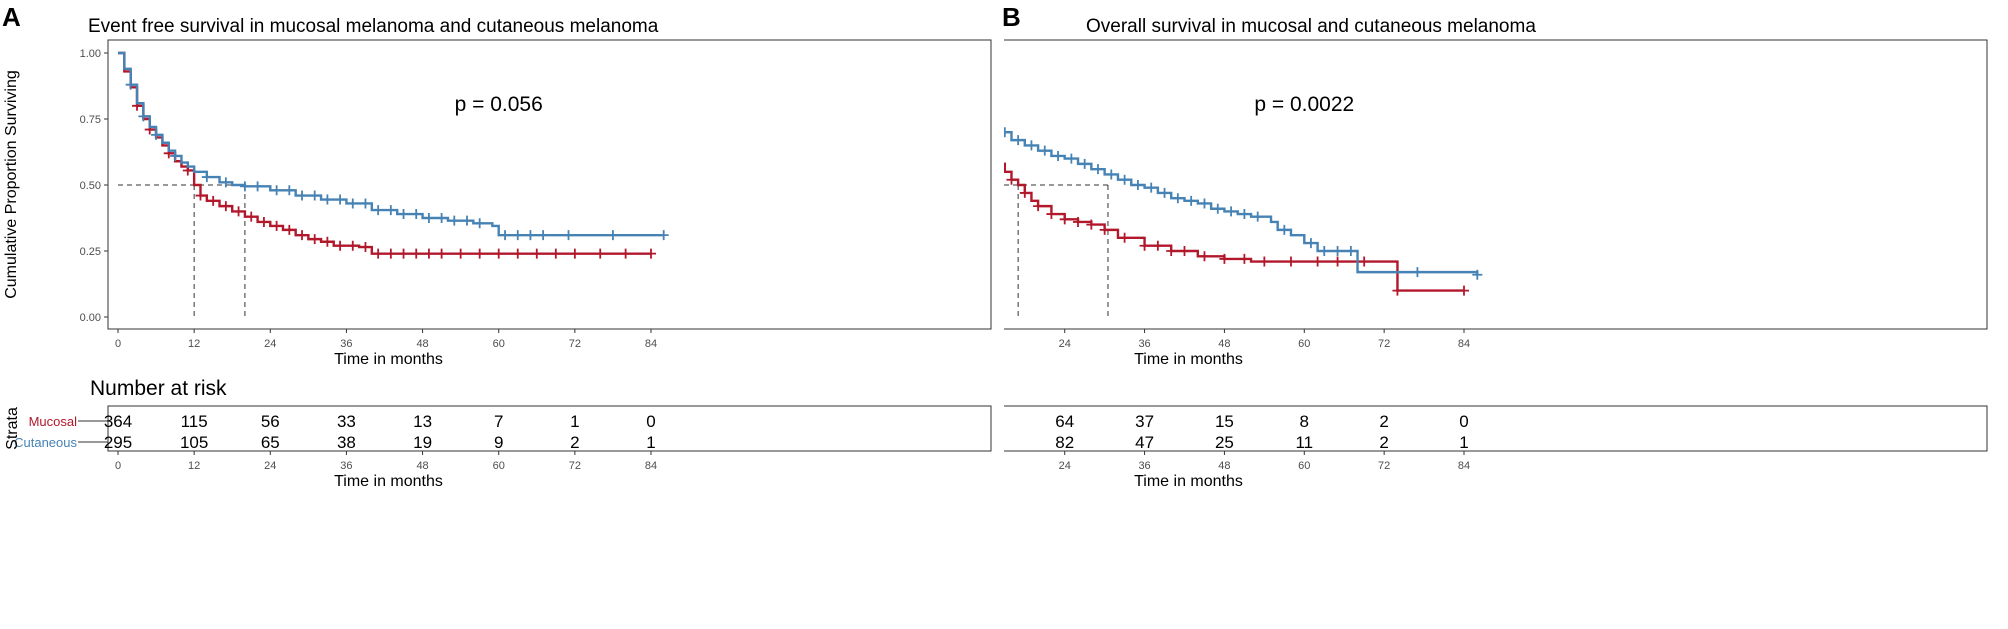 The width and height of the screenshot is (2008, 629). What do you see at coordinates (90, 54) in the screenshot?
I see `y-tick-label: 1.00` at bounding box center [90, 54].